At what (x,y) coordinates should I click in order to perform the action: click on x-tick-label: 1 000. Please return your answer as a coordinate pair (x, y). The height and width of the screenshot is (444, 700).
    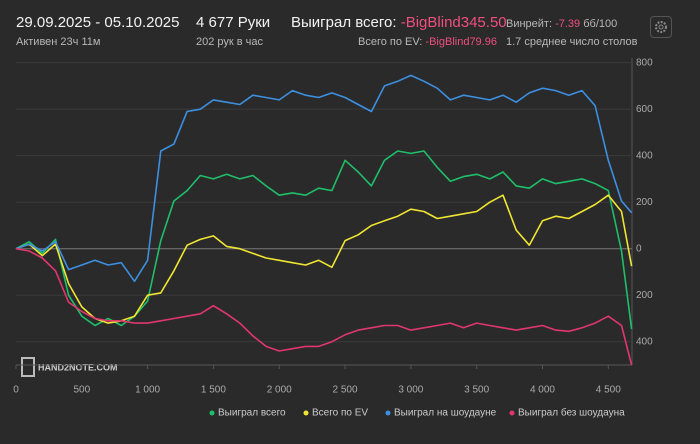
    Looking at the image, I should click on (147, 390).